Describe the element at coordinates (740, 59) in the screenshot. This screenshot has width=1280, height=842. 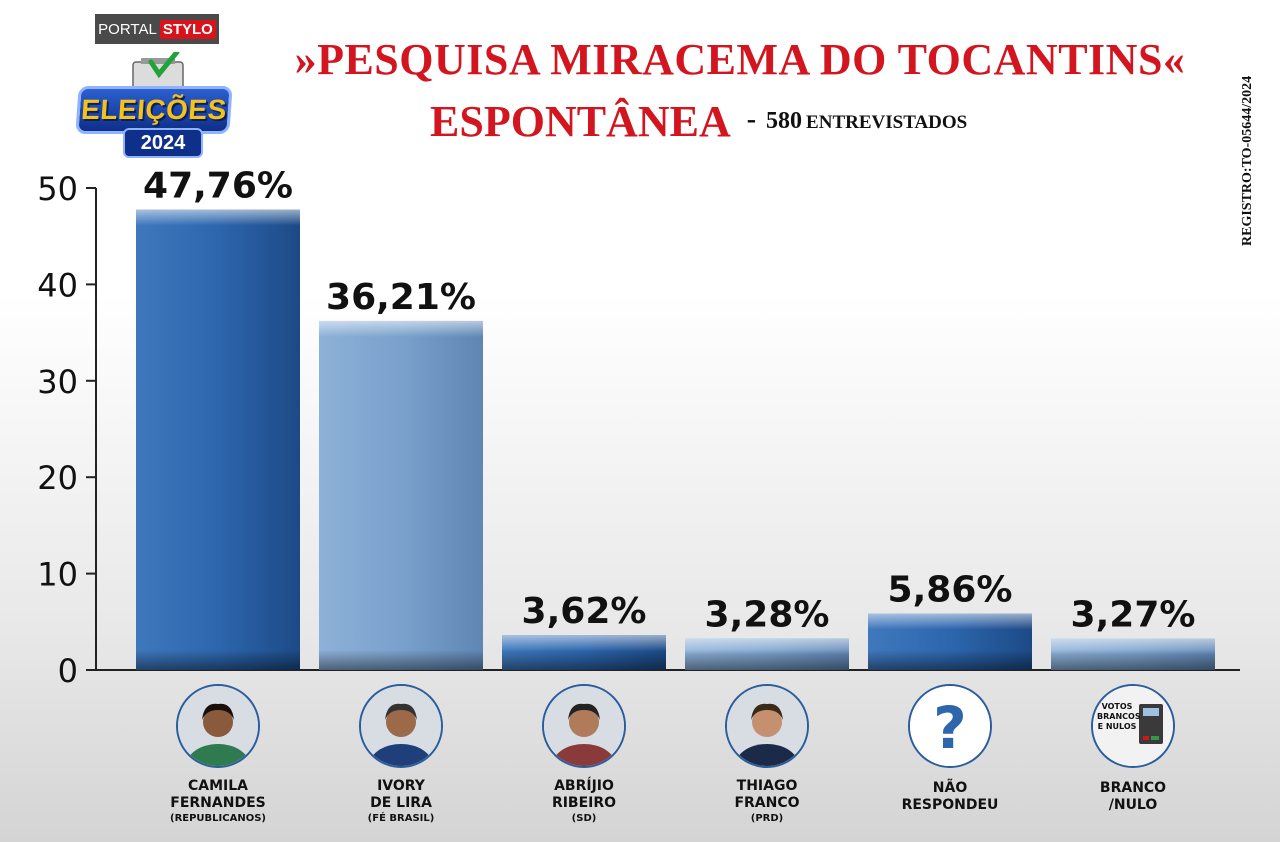
I see `page-title: »PESQUISA MIRACEMA DO TOCANTINS«` at that location.